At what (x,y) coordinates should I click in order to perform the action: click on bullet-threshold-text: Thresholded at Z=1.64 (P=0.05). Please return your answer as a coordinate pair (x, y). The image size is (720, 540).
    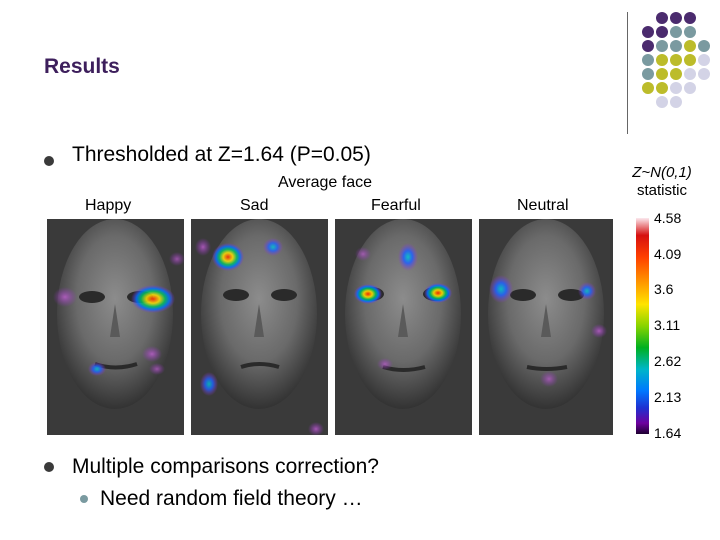
    Looking at the image, I should click on (221, 154).